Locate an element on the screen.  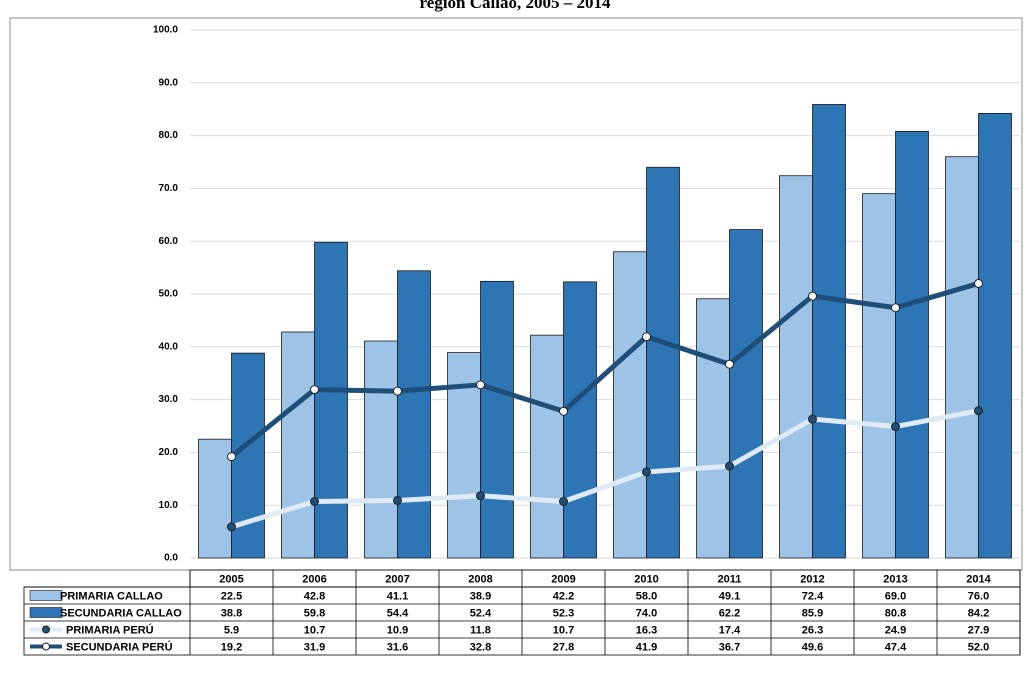
x-tick-label: 2006 is located at coordinates (314, 579).